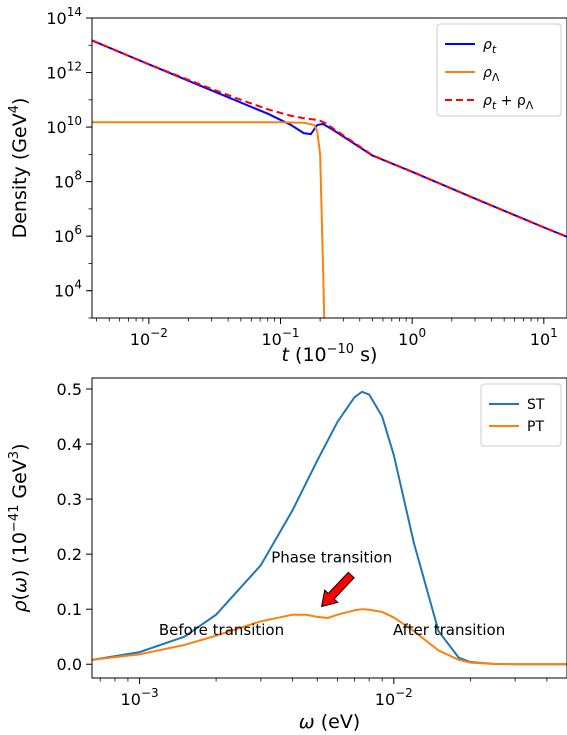 Image resolution: width=567 pixels, height=735 pixels. What do you see at coordinates (64, 125) in the screenshot?
I see `y-tick-label: 10¹⁰` at bounding box center [64, 125].